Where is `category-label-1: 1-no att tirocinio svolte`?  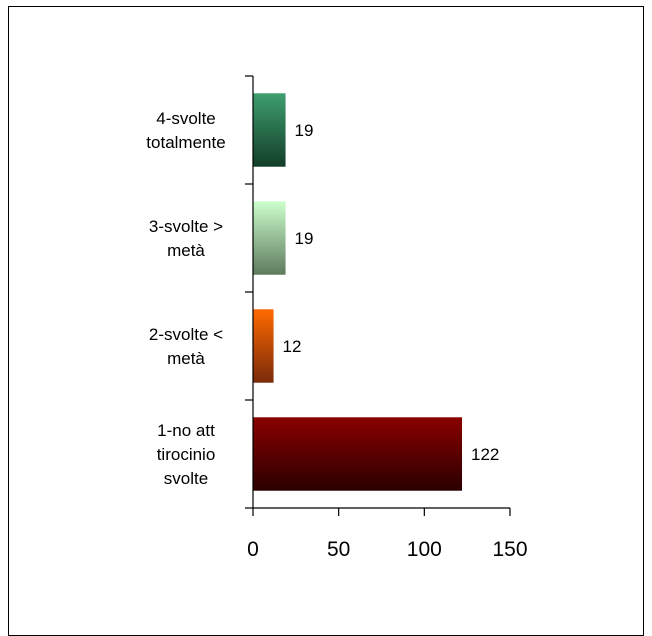 category-label-1: 1-no att tirocinio svolte is located at coordinates (186, 454).